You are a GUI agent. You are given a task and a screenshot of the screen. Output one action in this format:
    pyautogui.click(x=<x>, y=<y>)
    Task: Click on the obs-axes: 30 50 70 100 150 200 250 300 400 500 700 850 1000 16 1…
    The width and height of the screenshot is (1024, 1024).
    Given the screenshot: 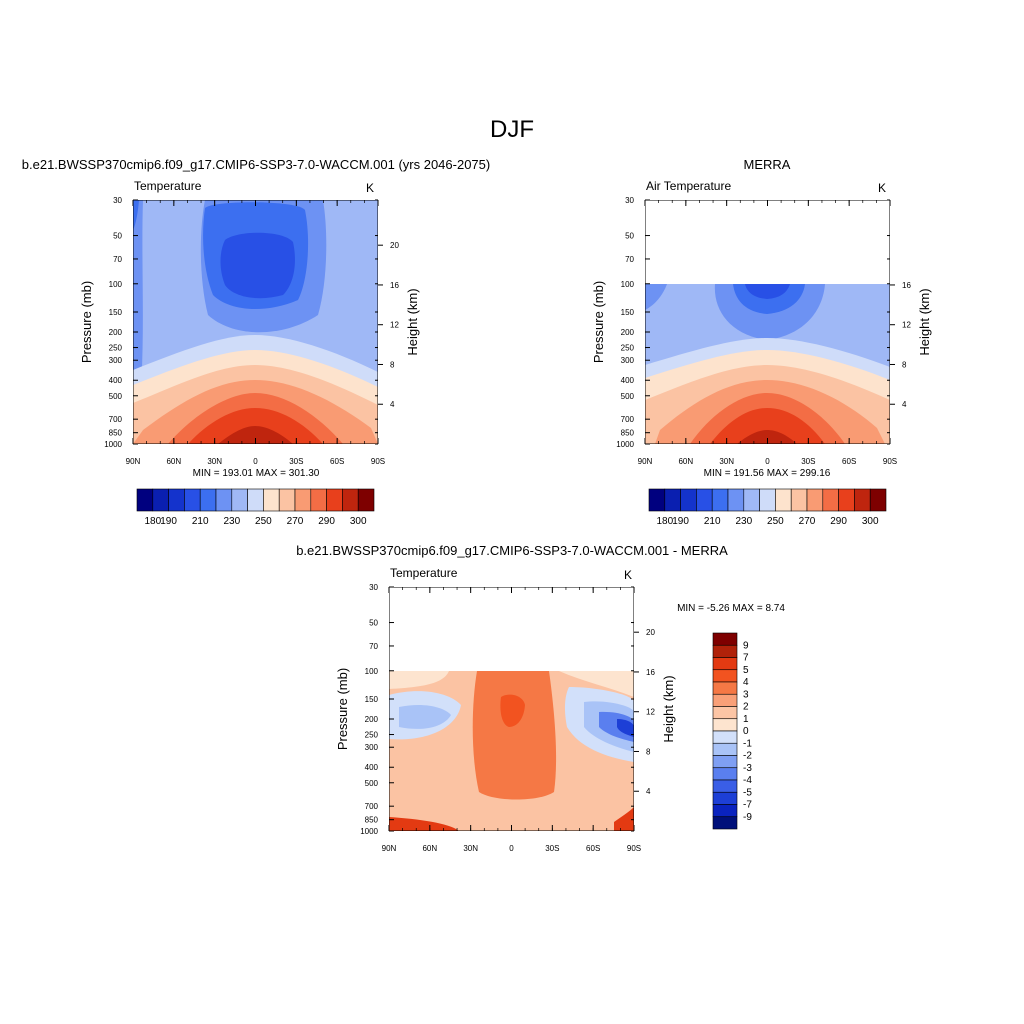 What is the action you would take?
    pyautogui.click(x=763, y=331)
    